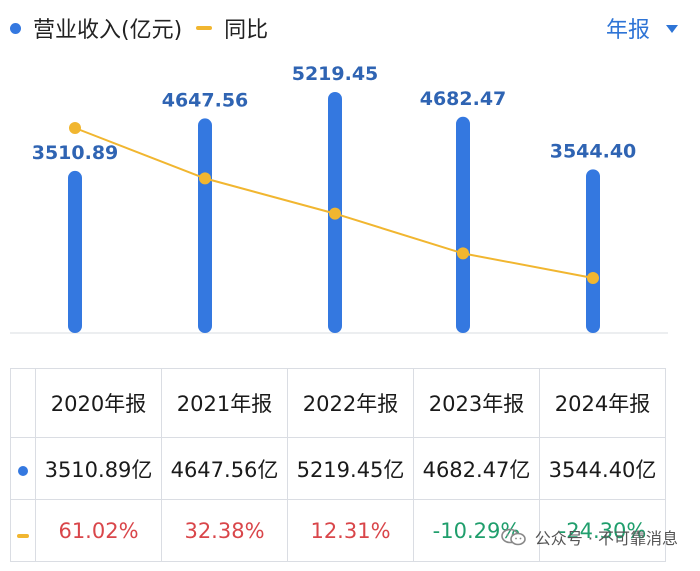 This screenshot has width=700, height=571. Describe the element at coordinates (98, 530) in the screenshot. I see `yoy-cell: 61.02%` at that location.